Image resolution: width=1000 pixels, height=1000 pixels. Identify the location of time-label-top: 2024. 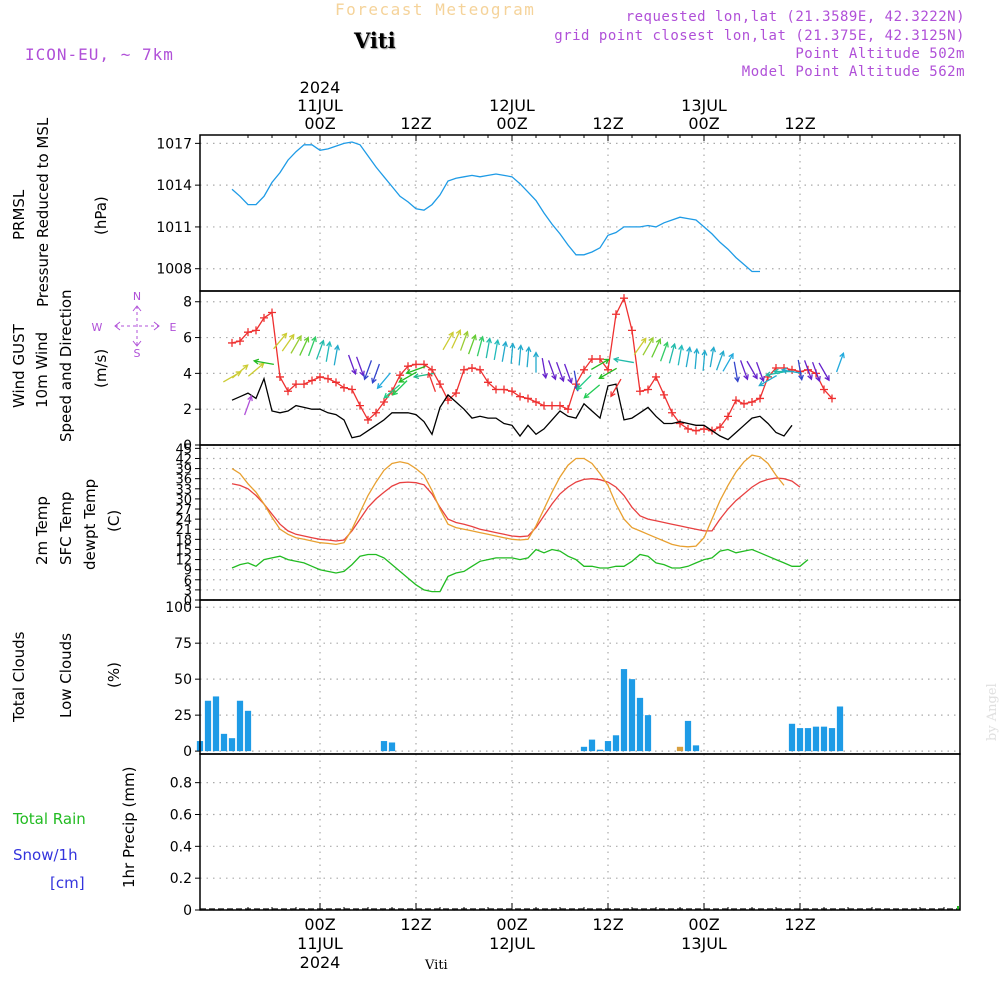
(320, 87).